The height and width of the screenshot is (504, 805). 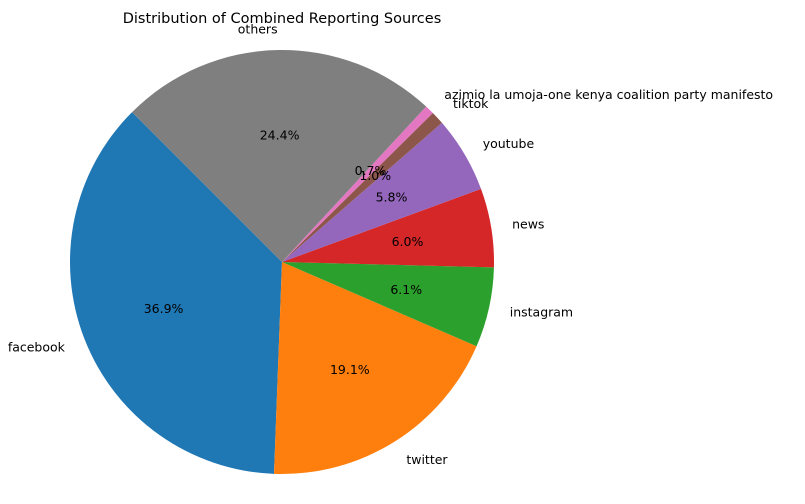 I want to click on pie-slice-youtube, so click(x=382, y=192).